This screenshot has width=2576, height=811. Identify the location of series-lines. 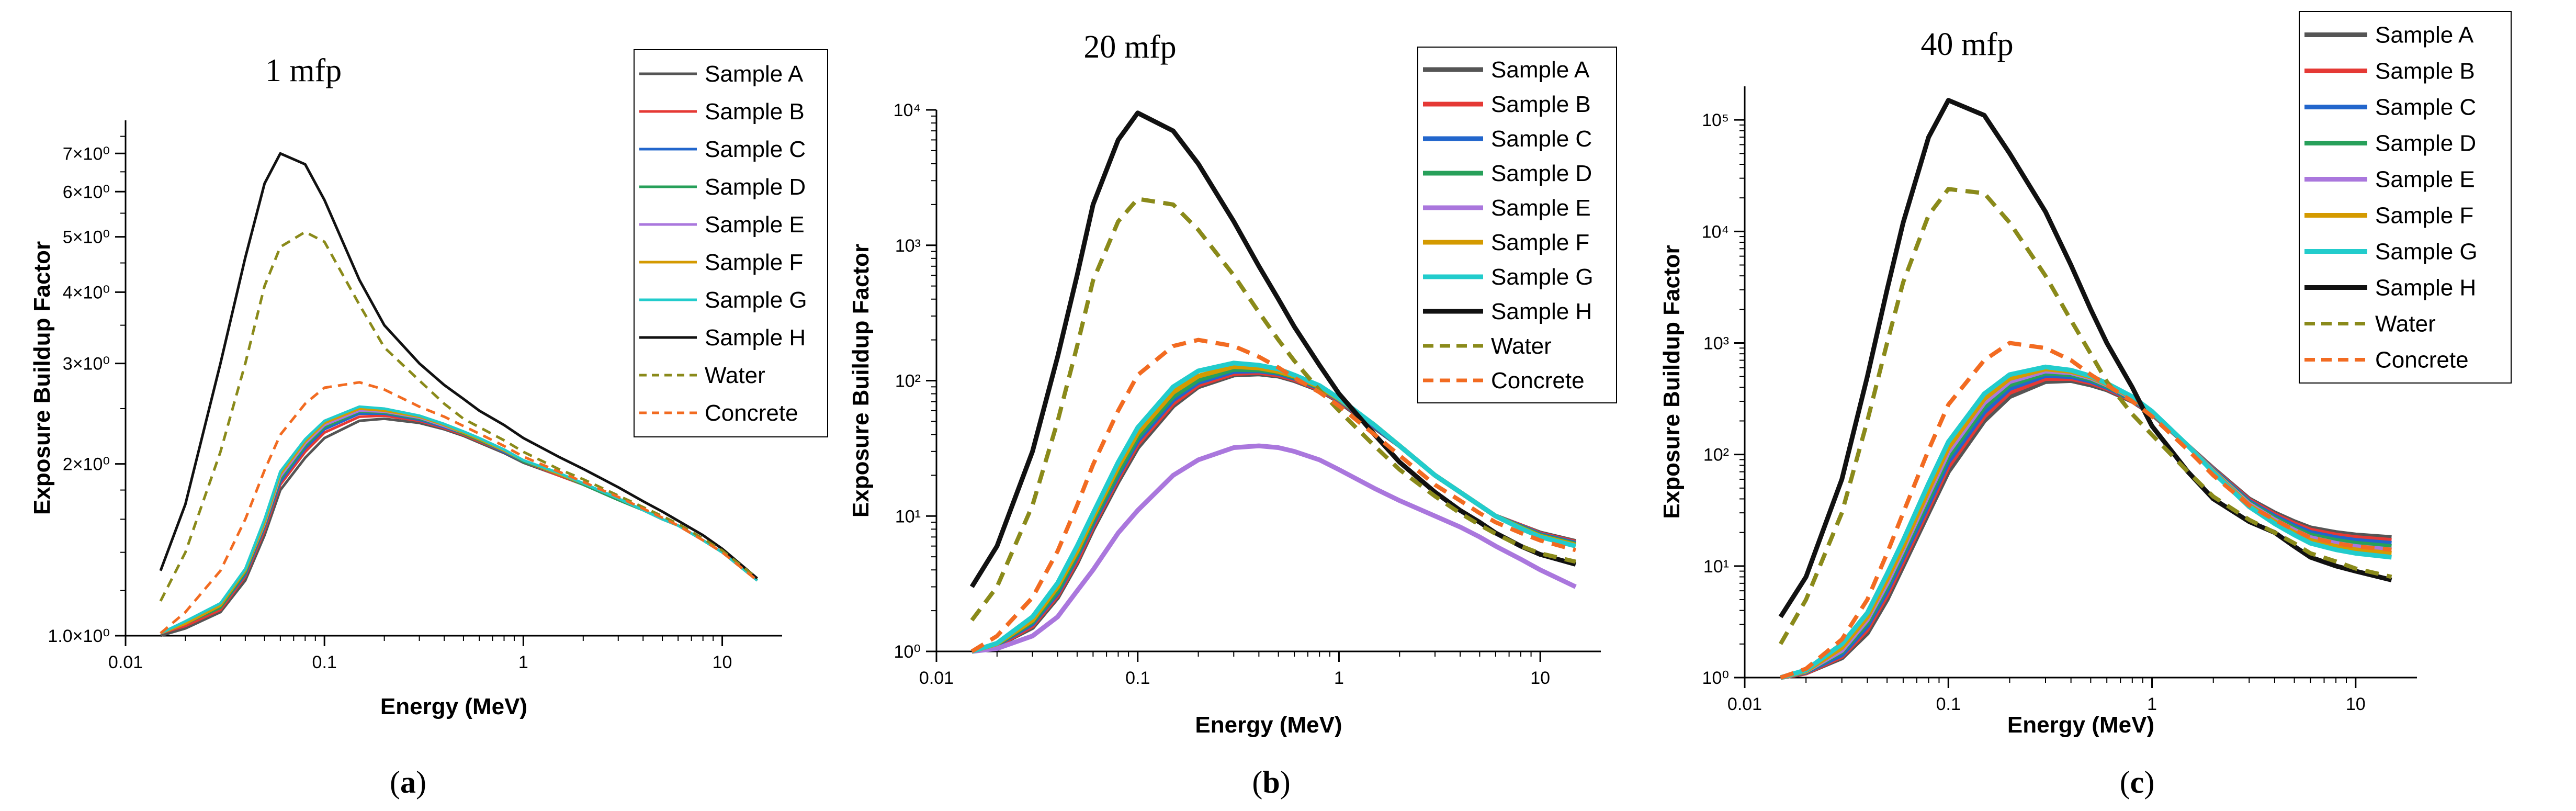
(459, 394).